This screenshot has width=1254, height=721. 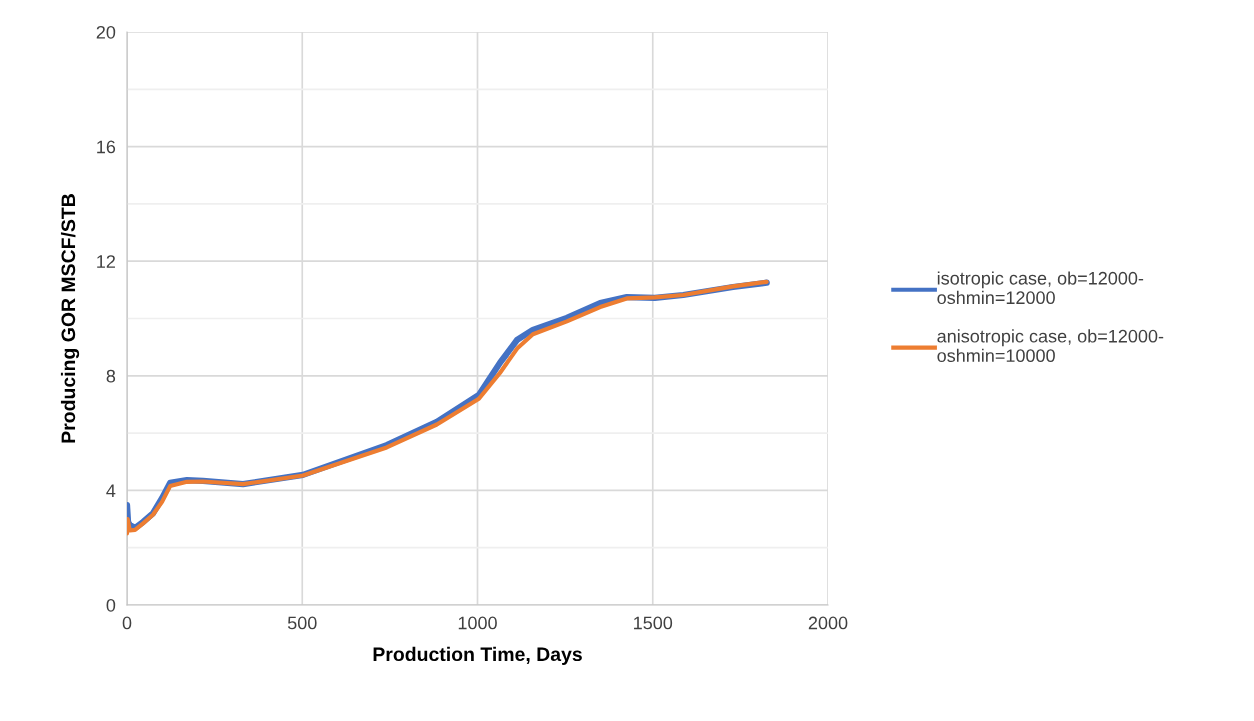 What do you see at coordinates (1050, 346) in the screenshot?
I see `legend-label: anisotropic case, ob=12000-oshmin=10000` at bounding box center [1050, 346].